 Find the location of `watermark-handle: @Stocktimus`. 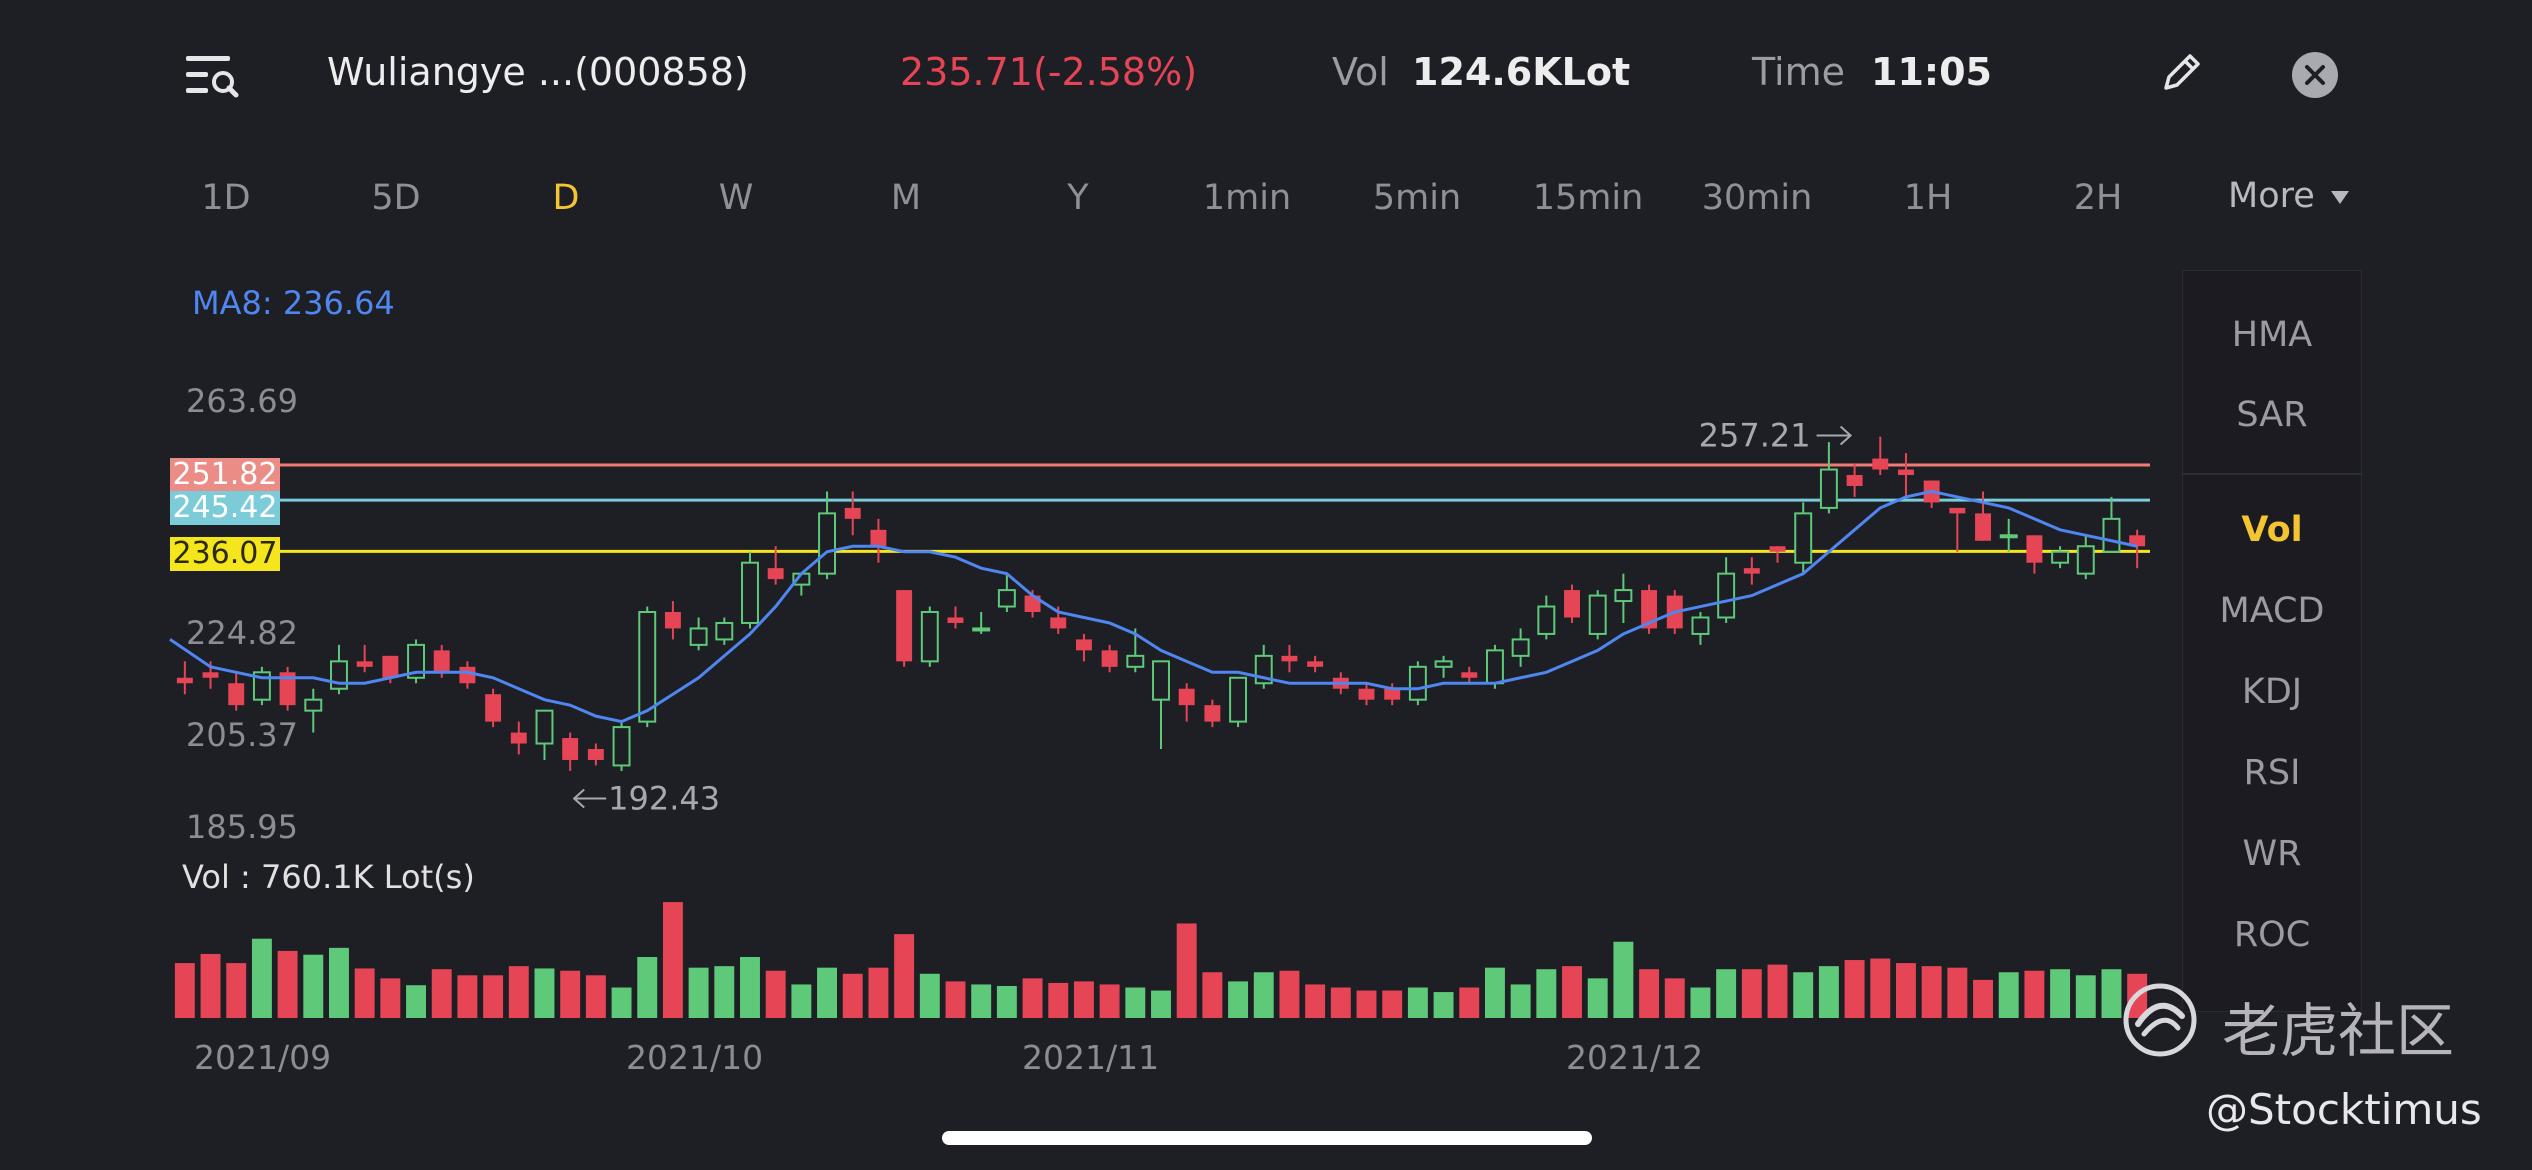

watermark-handle: @Stocktimus is located at coordinates (2344, 1109).